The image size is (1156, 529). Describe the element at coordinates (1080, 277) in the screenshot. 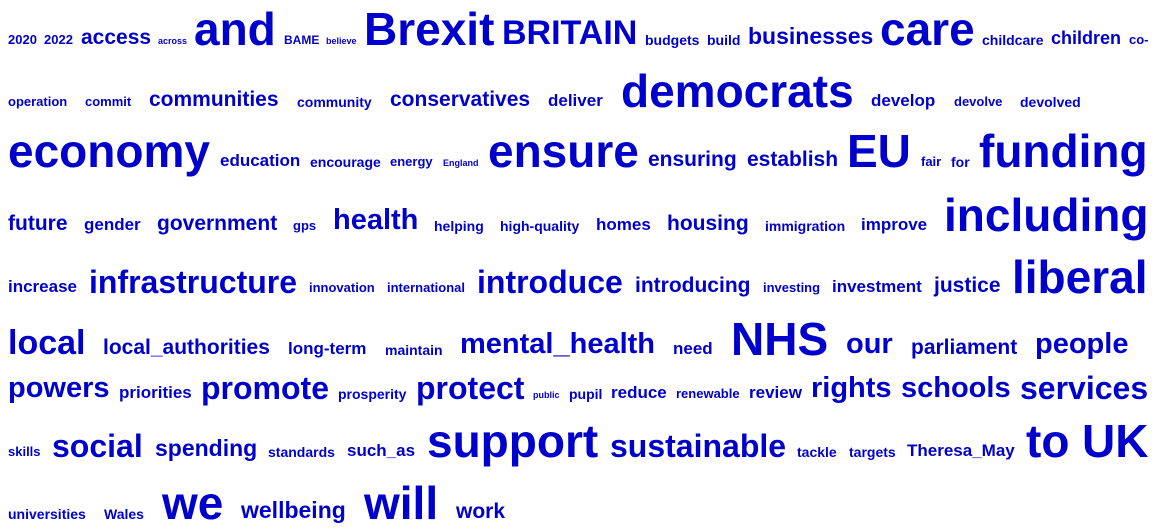

I see `word-59: liberal` at that location.